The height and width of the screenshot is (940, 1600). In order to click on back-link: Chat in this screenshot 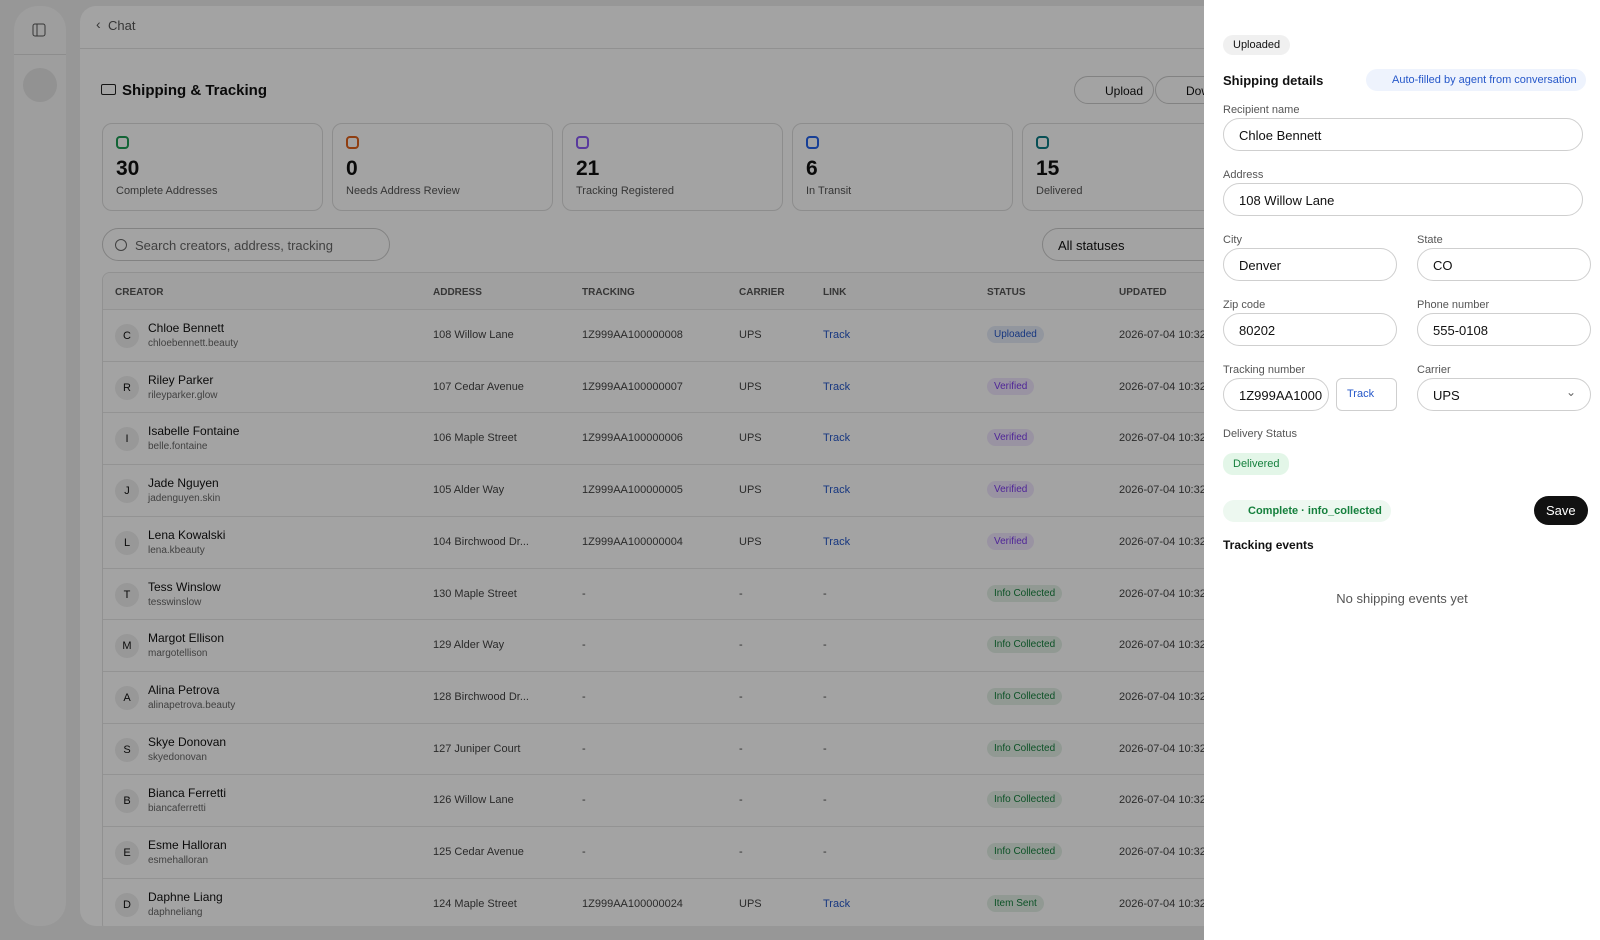, I will do `click(122, 25)`.